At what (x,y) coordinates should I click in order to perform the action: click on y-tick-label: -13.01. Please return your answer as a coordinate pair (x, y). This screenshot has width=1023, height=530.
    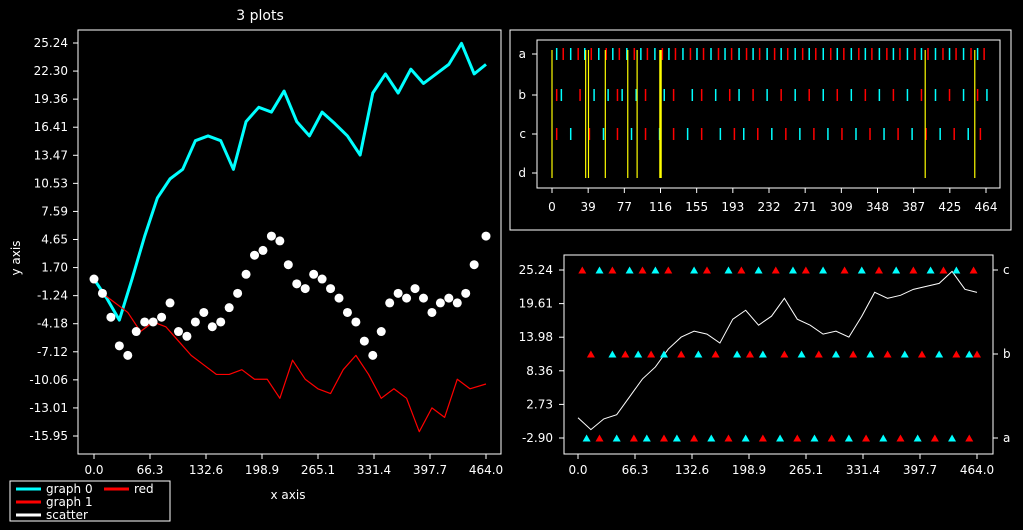
    Looking at the image, I should click on (48, 408).